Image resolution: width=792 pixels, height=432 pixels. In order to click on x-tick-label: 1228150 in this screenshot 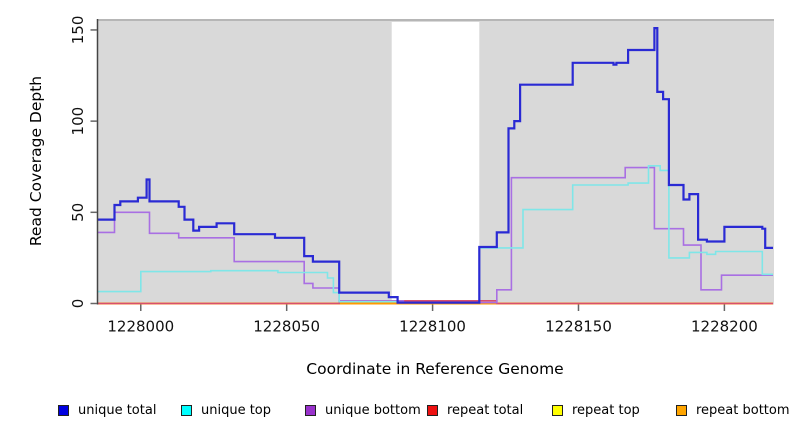, I will do `click(578, 327)`.